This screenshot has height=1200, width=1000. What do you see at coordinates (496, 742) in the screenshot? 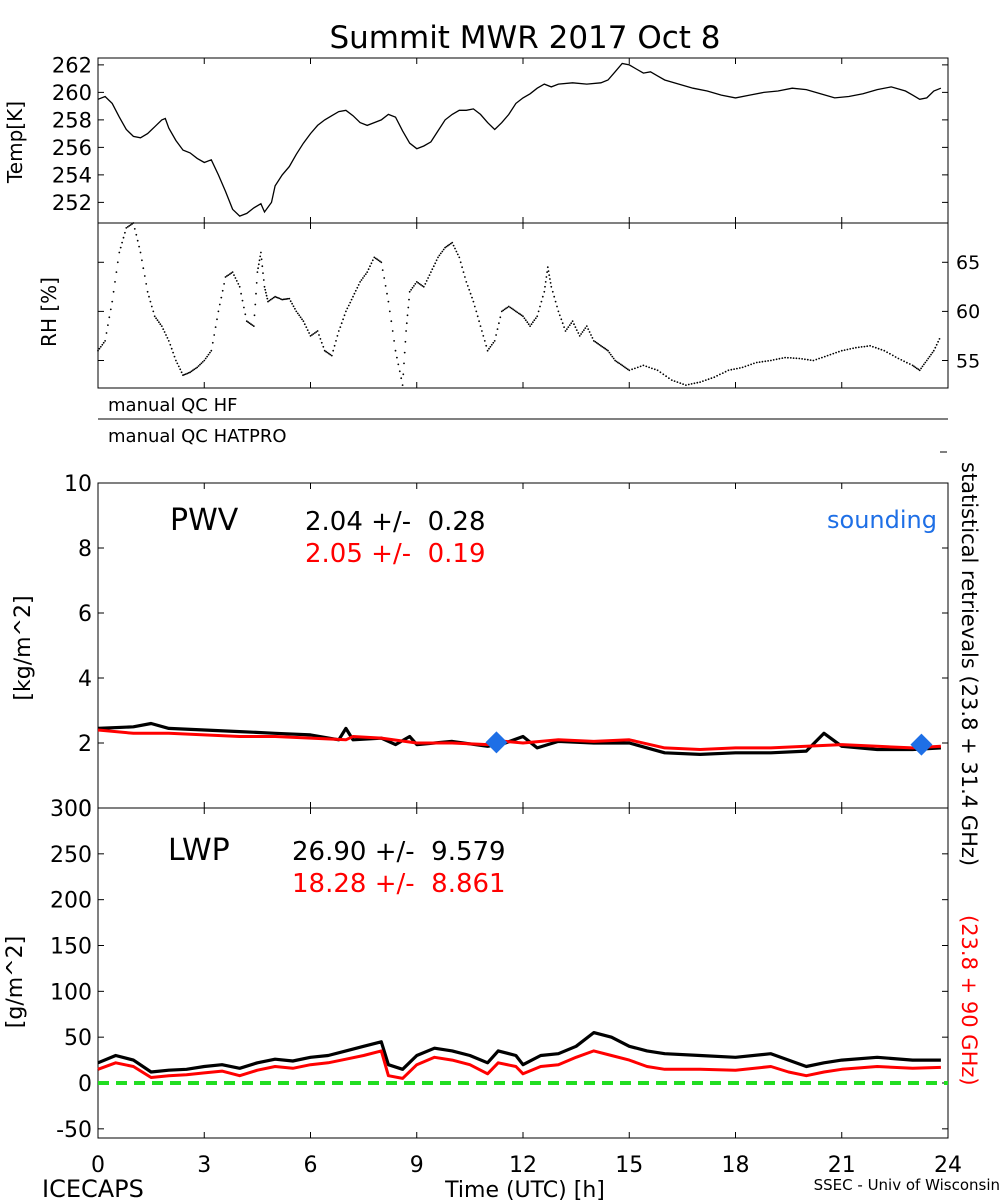
I see `sounding-marker` at bounding box center [496, 742].